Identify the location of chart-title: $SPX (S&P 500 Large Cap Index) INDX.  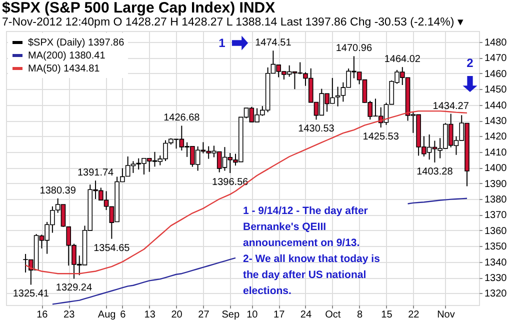
(139, 8).